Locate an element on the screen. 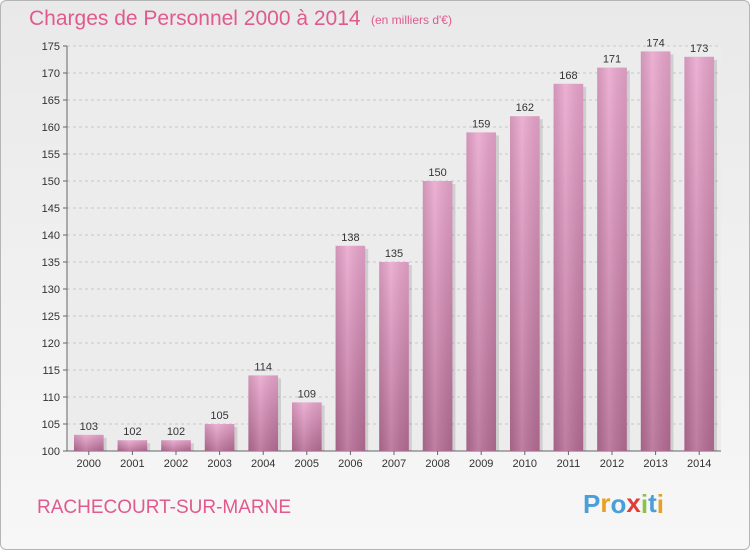  y-tick-label: 145 is located at coordinates (51, 209).